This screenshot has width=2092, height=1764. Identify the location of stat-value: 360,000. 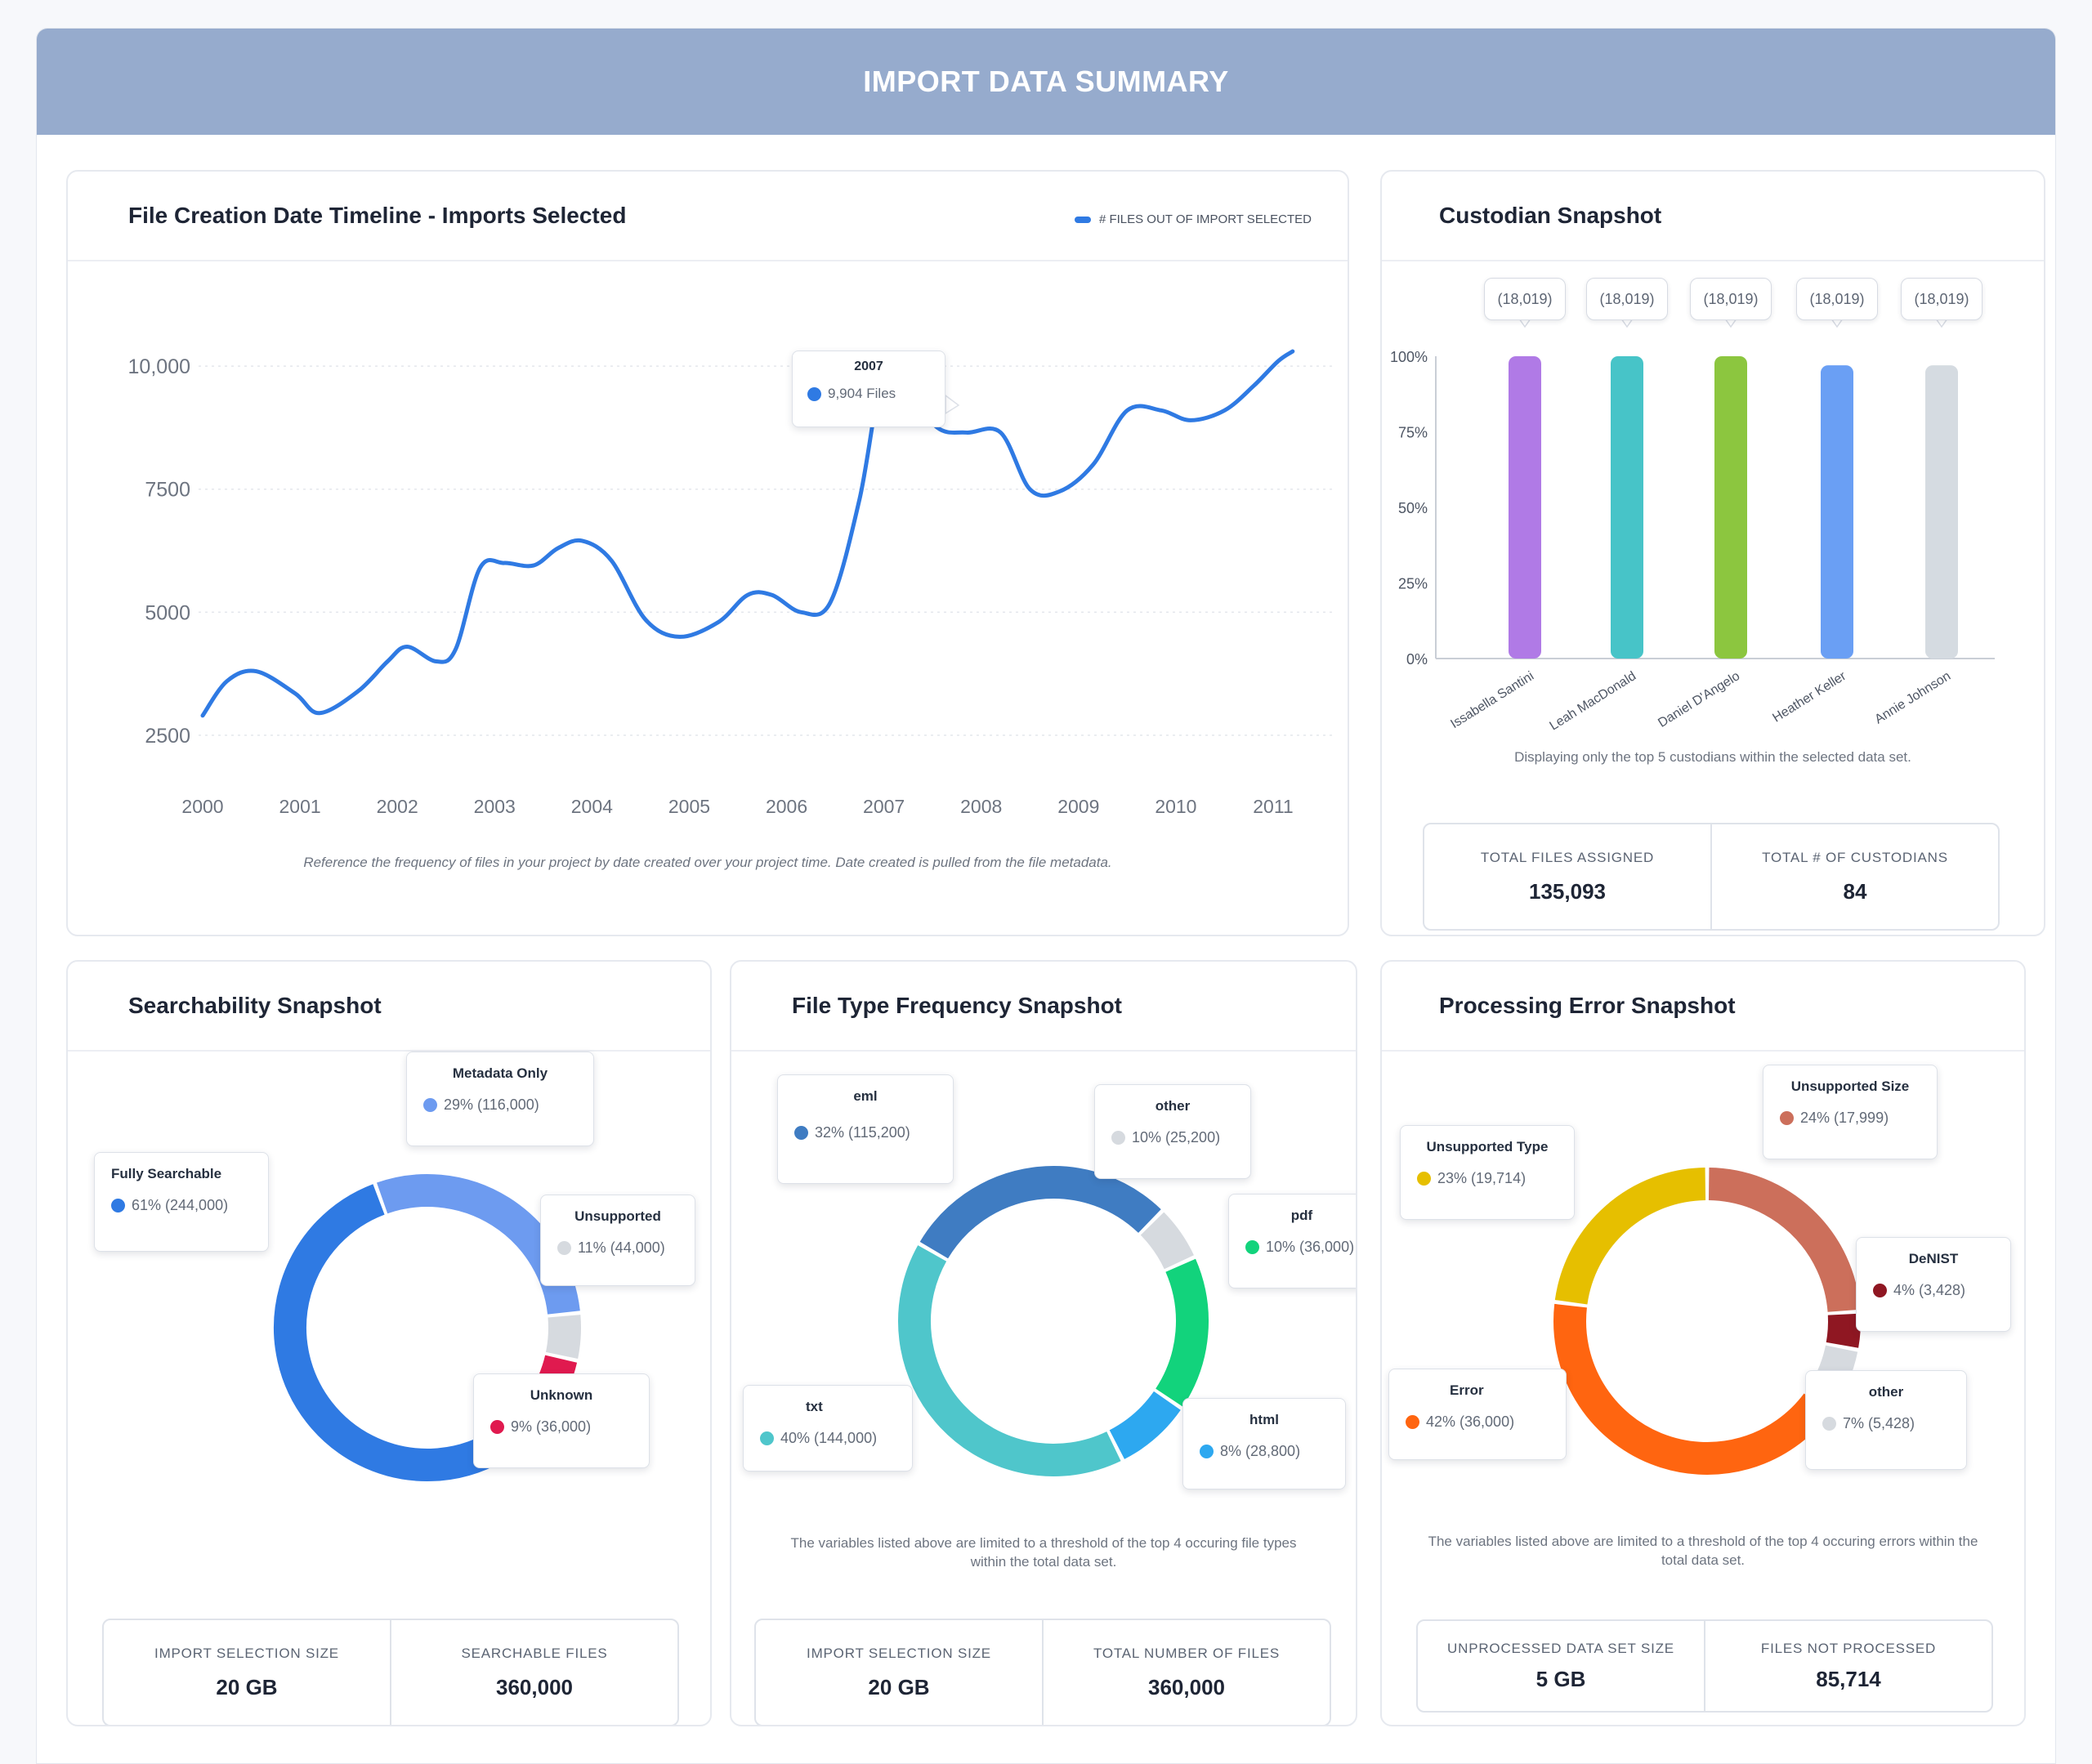
(534, 1686).